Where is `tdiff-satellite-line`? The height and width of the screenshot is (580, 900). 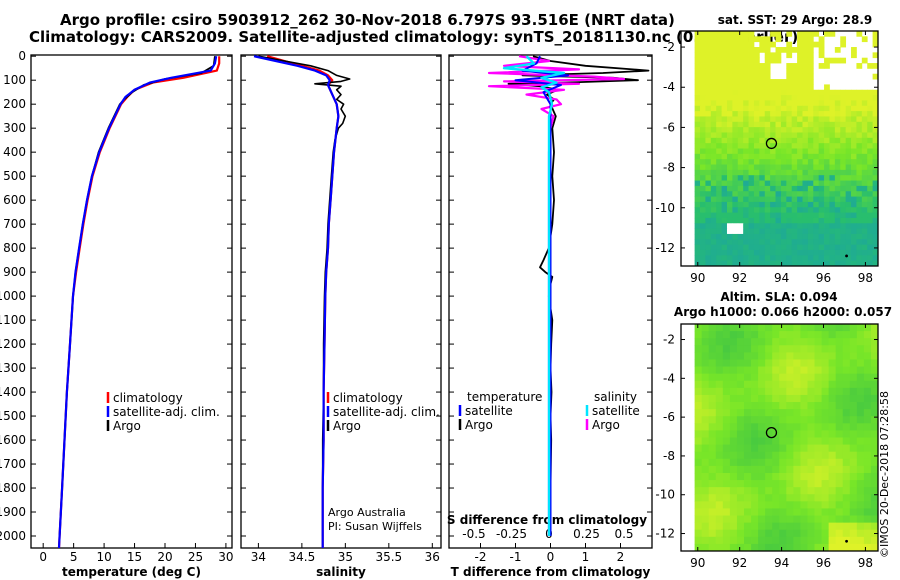 tdiff-satellite-line is located at coordinates (541, 295).